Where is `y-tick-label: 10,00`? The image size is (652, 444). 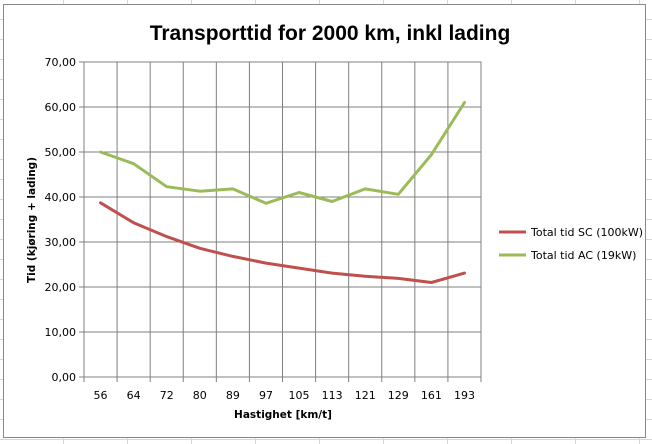
y-tick-label: 10,00 is located at coordinates (61, 332).